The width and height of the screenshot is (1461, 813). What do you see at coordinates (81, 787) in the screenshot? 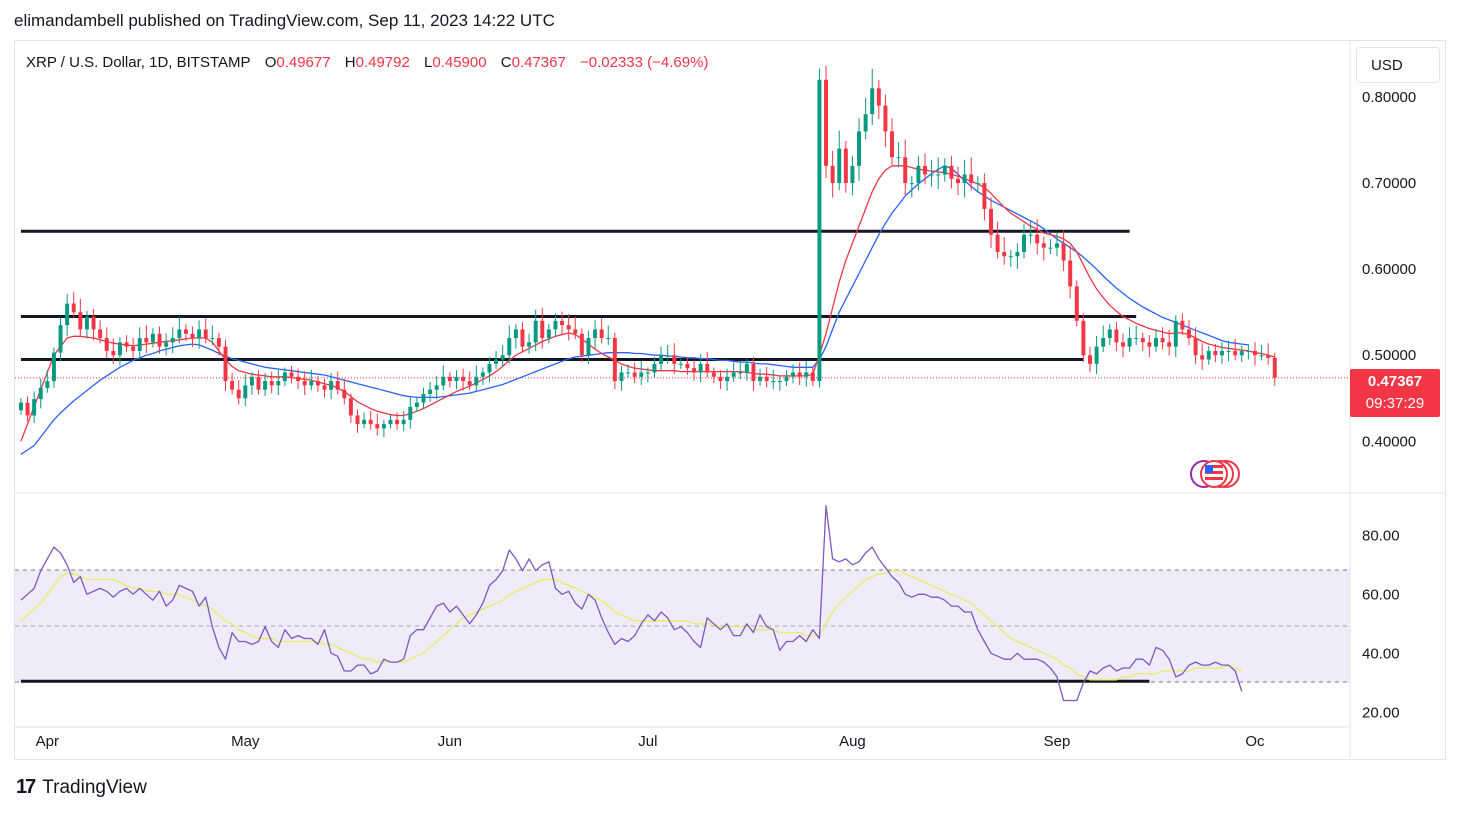
I see `brand: 17 TradingView` at bounding box center [81, 787].